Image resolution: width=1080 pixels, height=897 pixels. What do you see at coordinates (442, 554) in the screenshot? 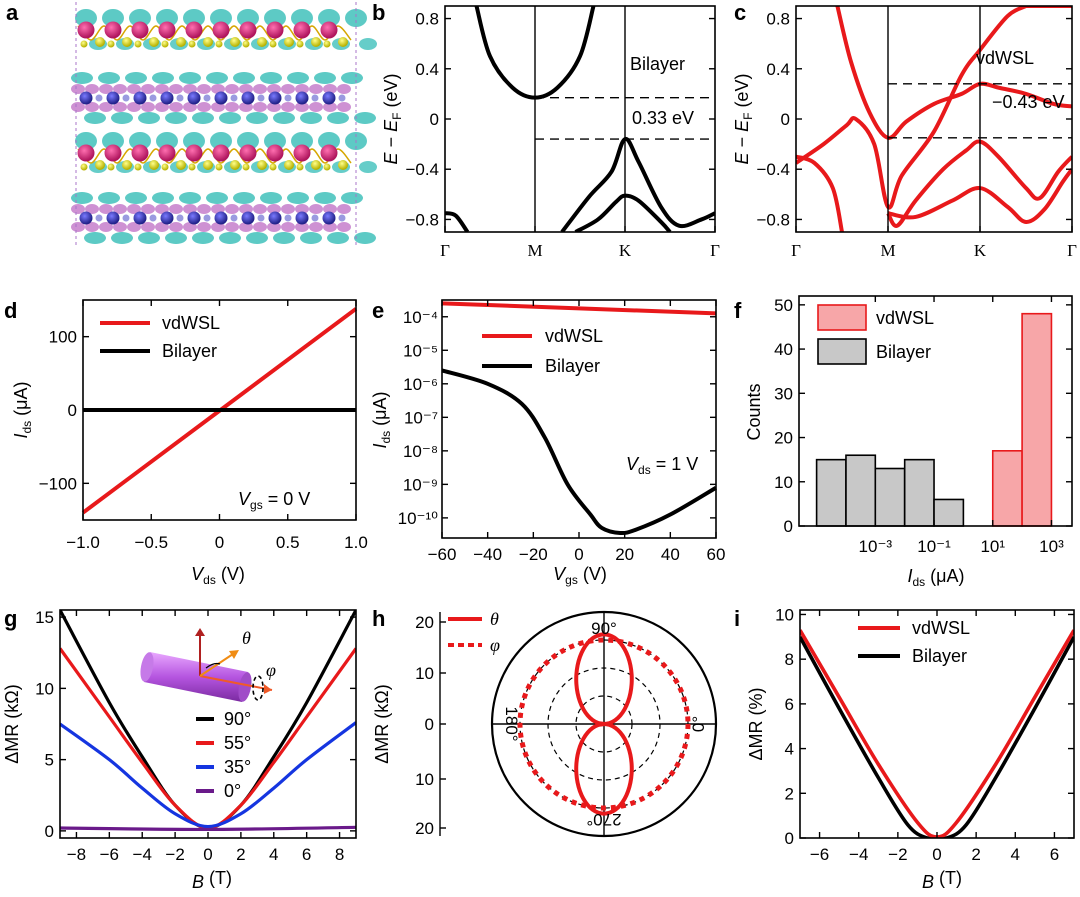
I see `x-tick-label: −60` at bounding box center [442, 554].